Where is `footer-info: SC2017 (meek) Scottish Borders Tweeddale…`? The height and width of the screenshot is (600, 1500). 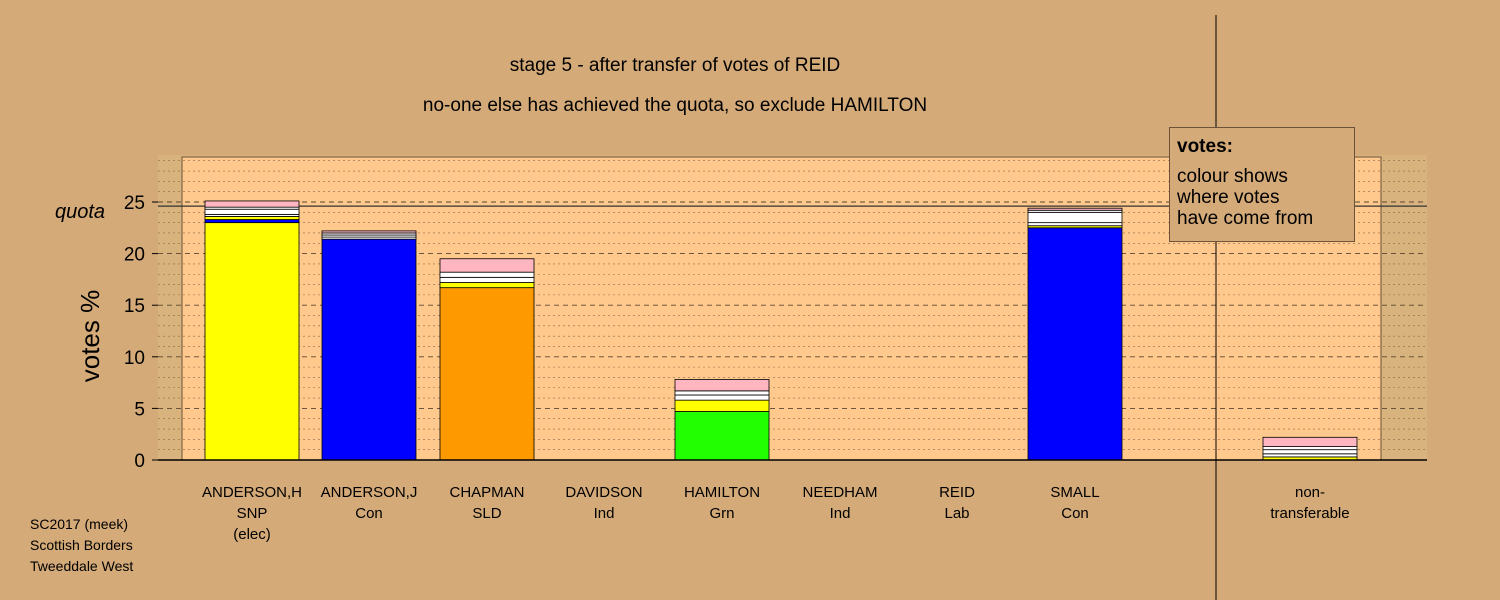
footer-info: SC2017 (meek) Scottish Borders Tweeddale… is located at coordinates (81, 545).